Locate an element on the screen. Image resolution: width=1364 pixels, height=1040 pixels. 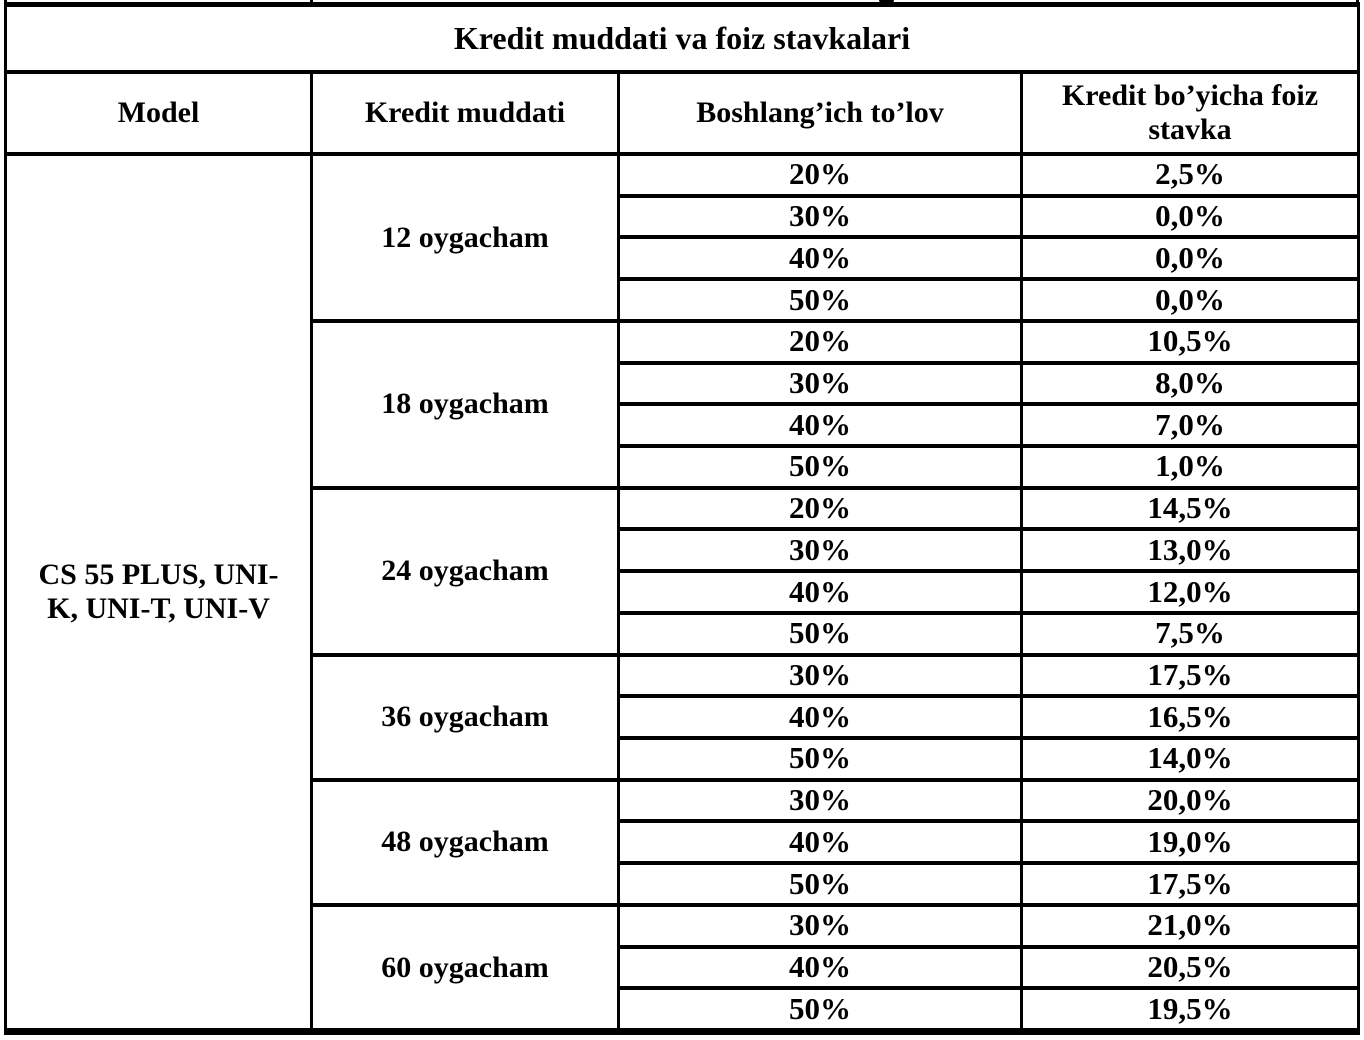
table-title: Kredit muddati va foiz stavkalari is located at coordinates (682, 38).